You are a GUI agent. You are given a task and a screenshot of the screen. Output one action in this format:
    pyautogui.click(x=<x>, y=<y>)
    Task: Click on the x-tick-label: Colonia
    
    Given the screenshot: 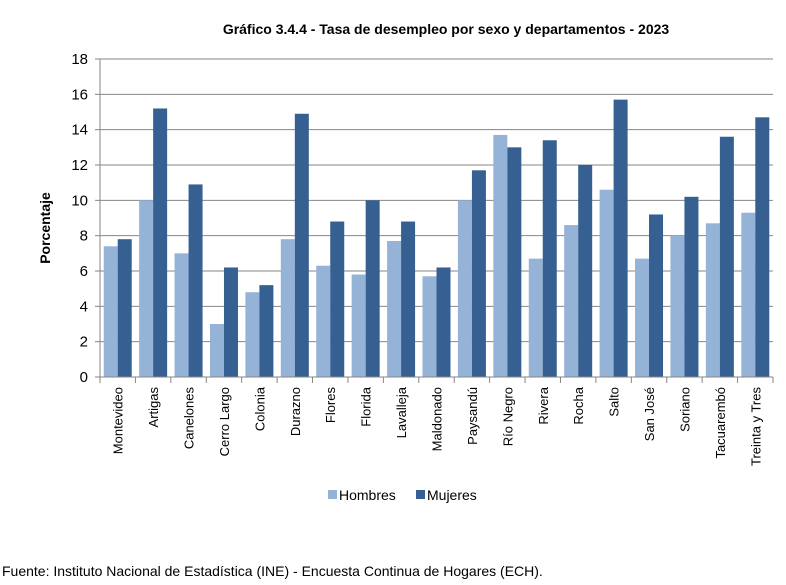 What is the action you would take?
    pyautogui.click(x=259, y=408)
    